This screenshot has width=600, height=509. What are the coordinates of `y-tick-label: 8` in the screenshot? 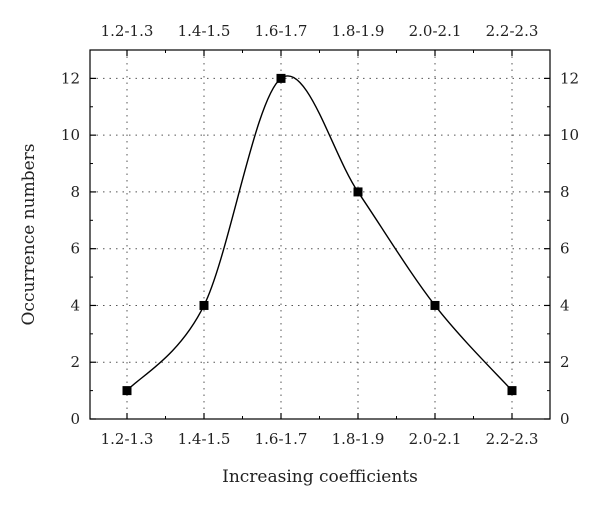 It's located at (75, 192).